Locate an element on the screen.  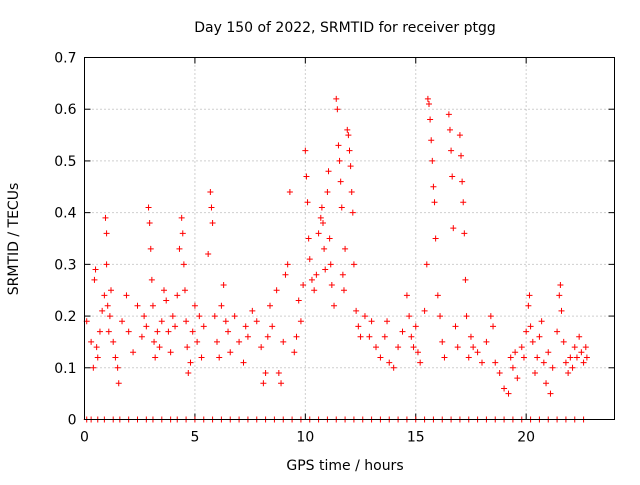
y-tick-label: 0 is located at coordinates (72, 421).